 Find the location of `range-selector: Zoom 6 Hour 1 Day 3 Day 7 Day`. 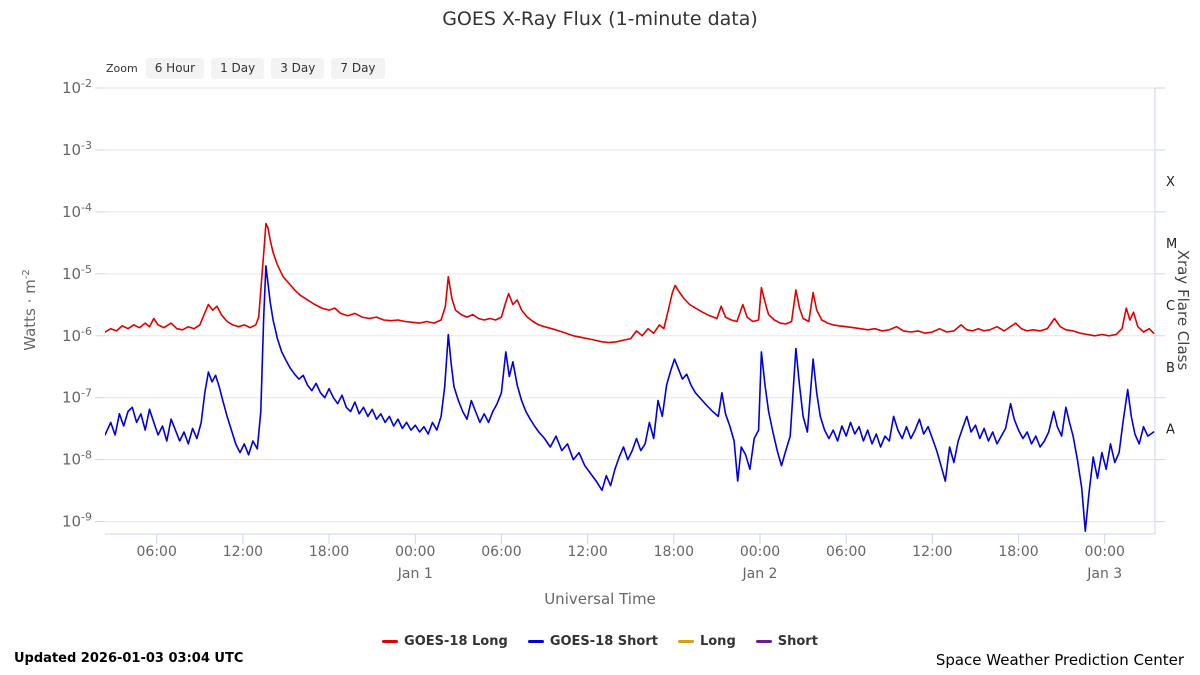

range-selector: Zoom 6 Hour 1 Day 3 Day 7 Day is located at coordinates (245, 69).